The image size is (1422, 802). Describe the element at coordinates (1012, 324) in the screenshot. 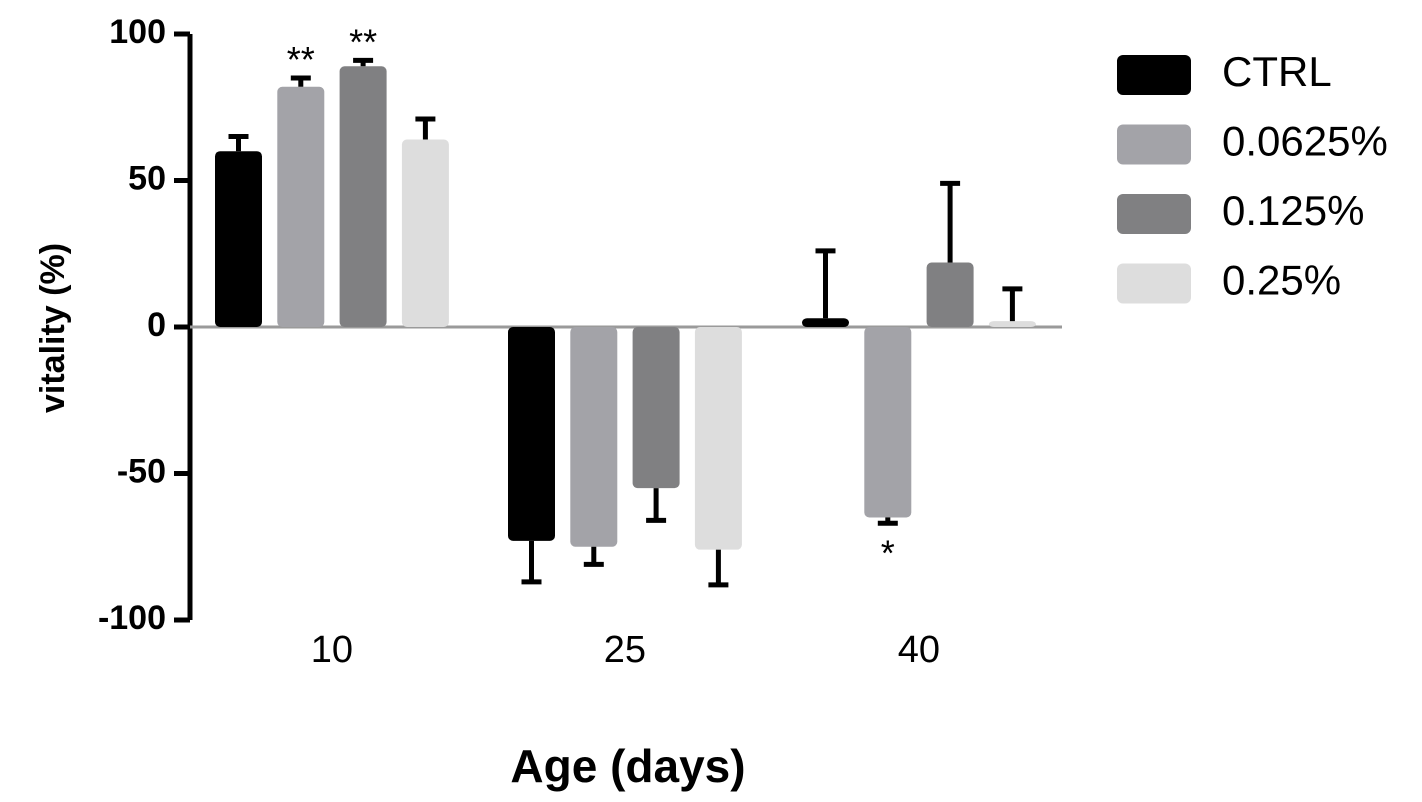

I see `bar-0.25%-40` at that location.